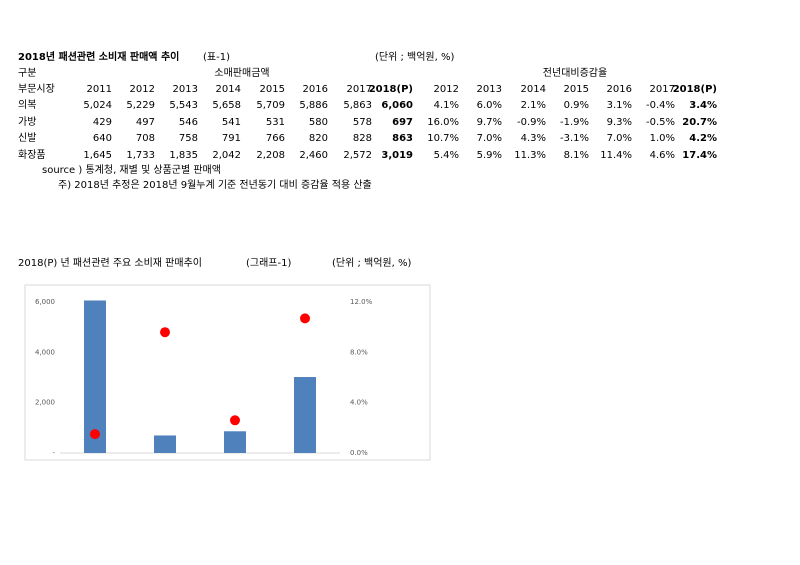  What do you see at coordinates (362, 122) in the screenshot?
I see `table-cell: 578` at bounding box center [362, 122].